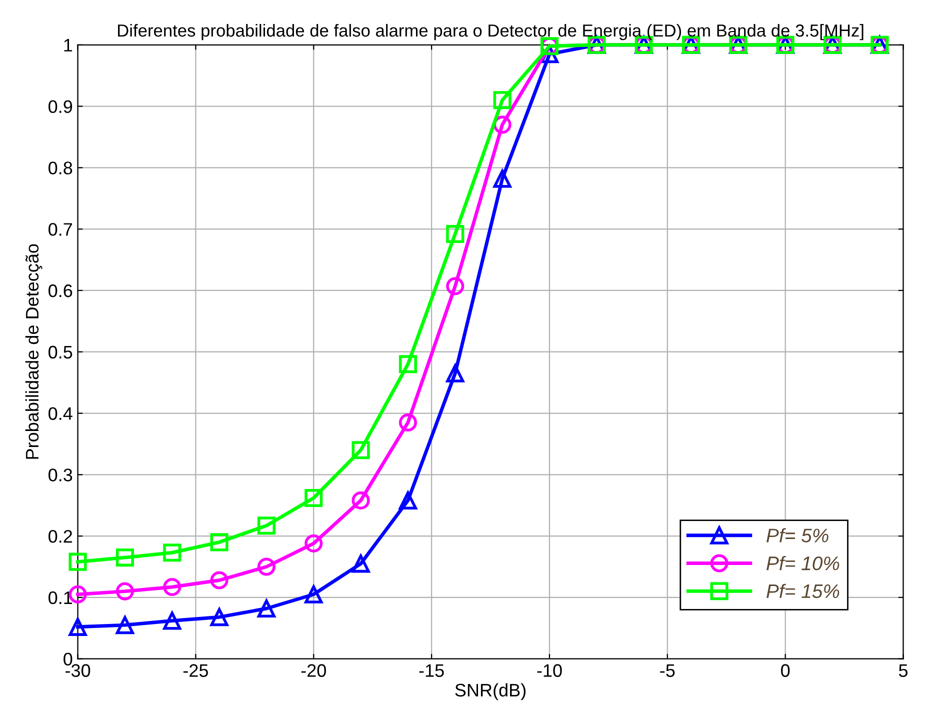  Describe the element at coordinates (60, 413) in the screenshot. I see `y-tick-label: 0.4` at that location.